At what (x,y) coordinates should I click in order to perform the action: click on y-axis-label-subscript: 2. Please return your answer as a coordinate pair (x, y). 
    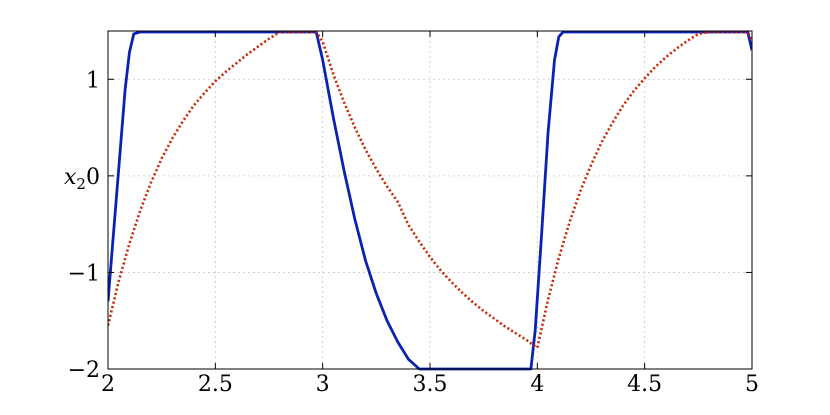
    Looking at the image, I should click on (81, 184).